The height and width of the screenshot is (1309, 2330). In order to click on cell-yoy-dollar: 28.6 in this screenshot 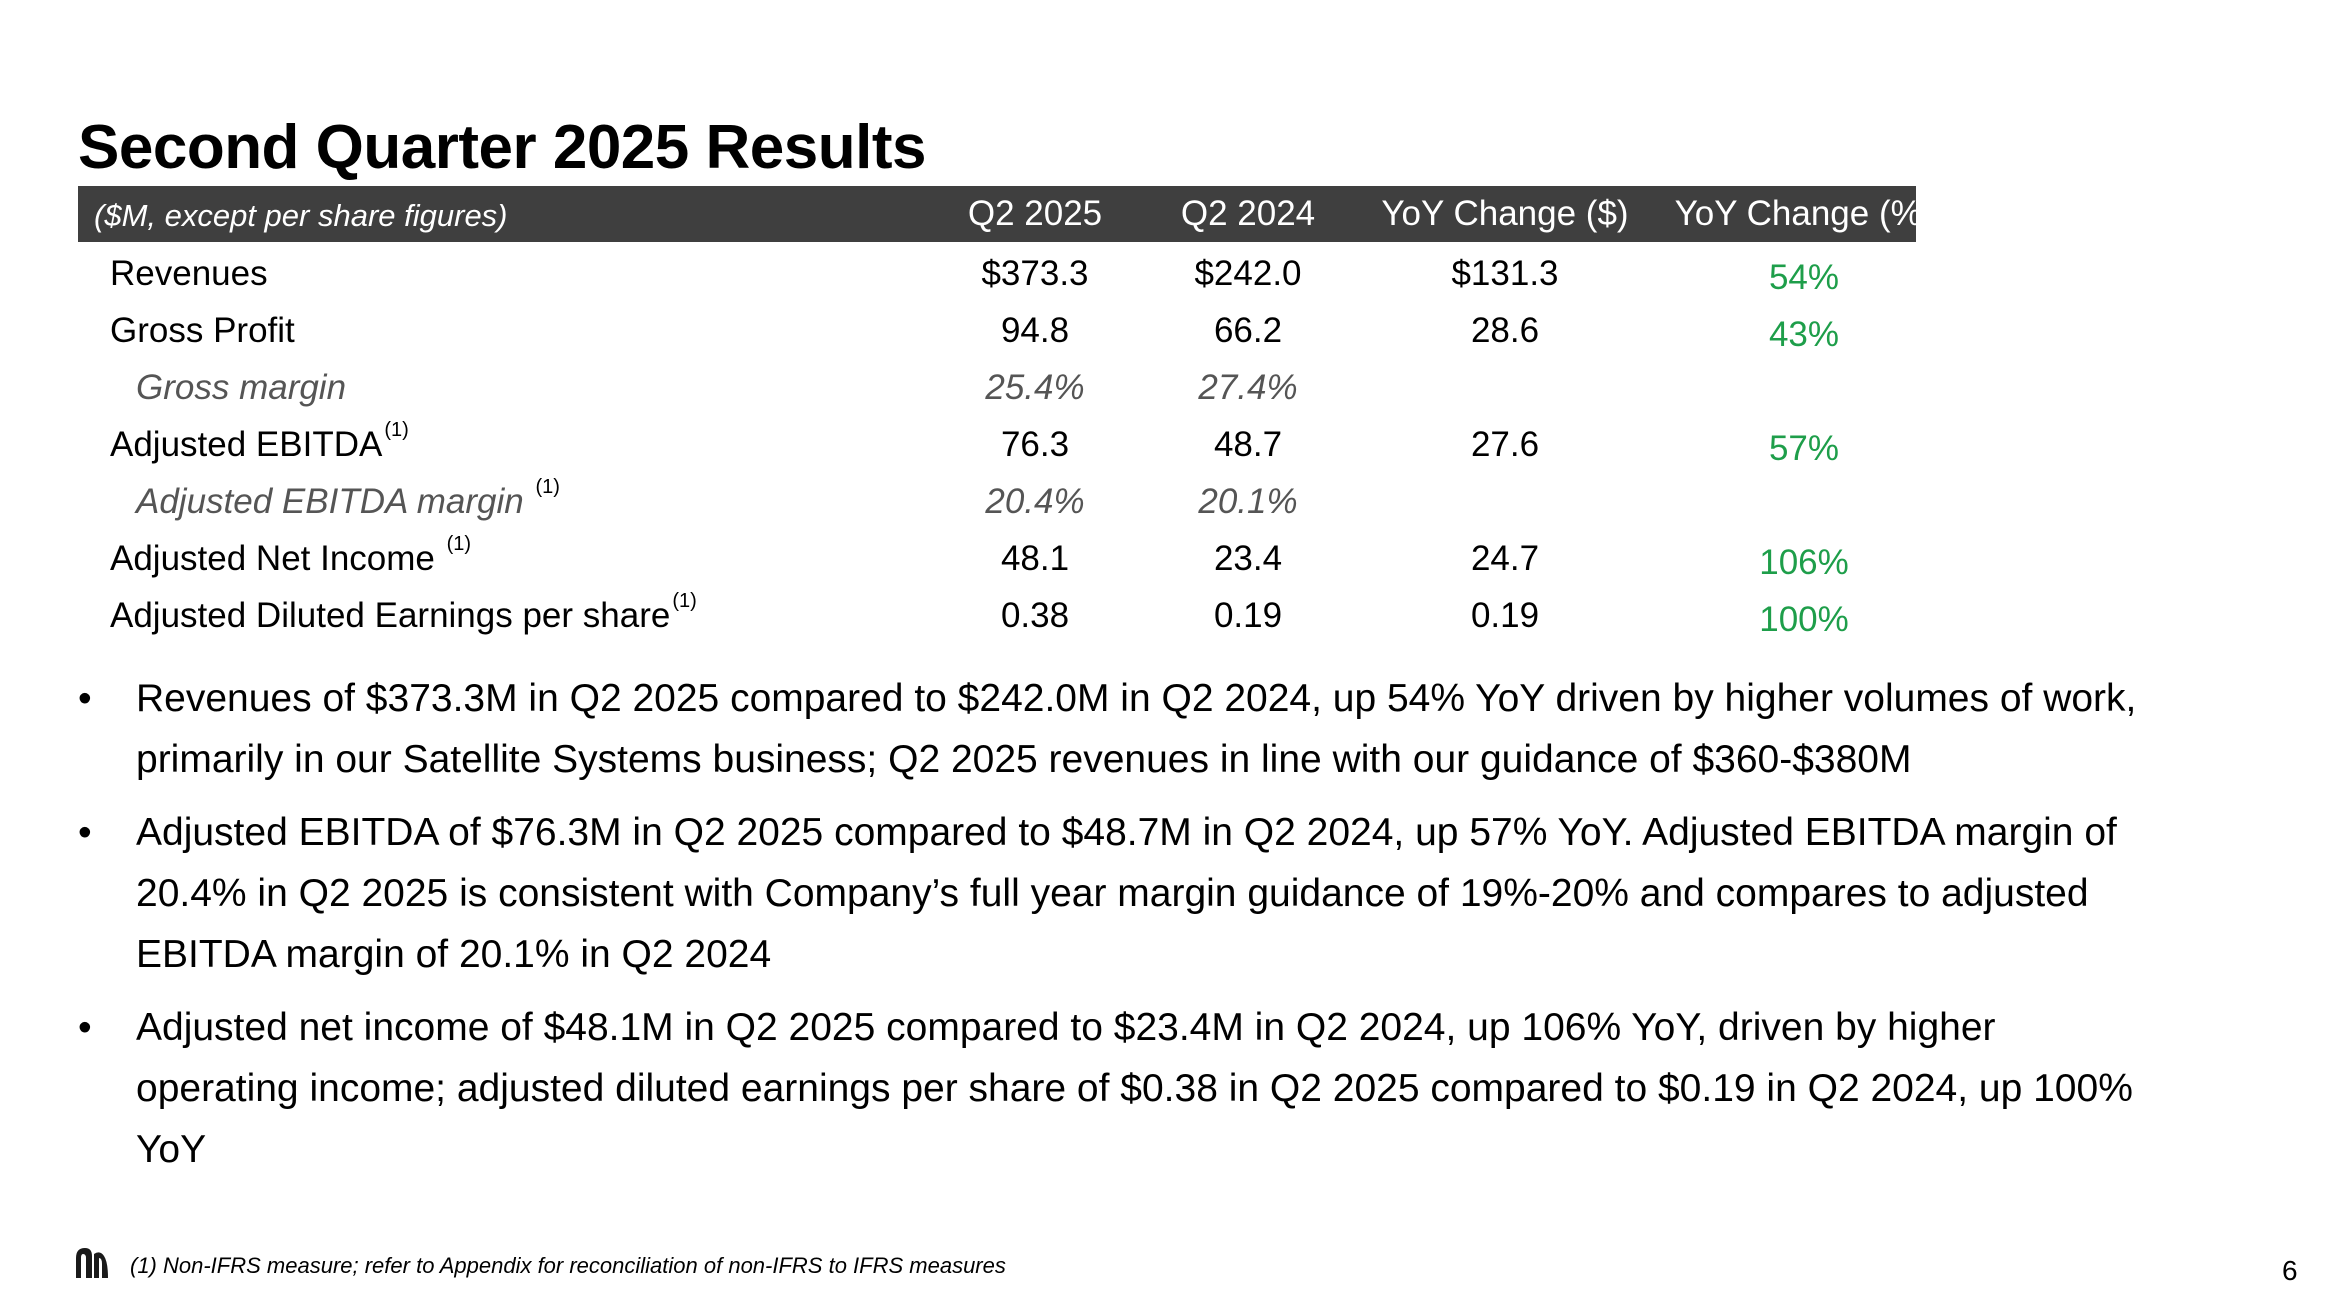, I will do `click(1505, 330)`.